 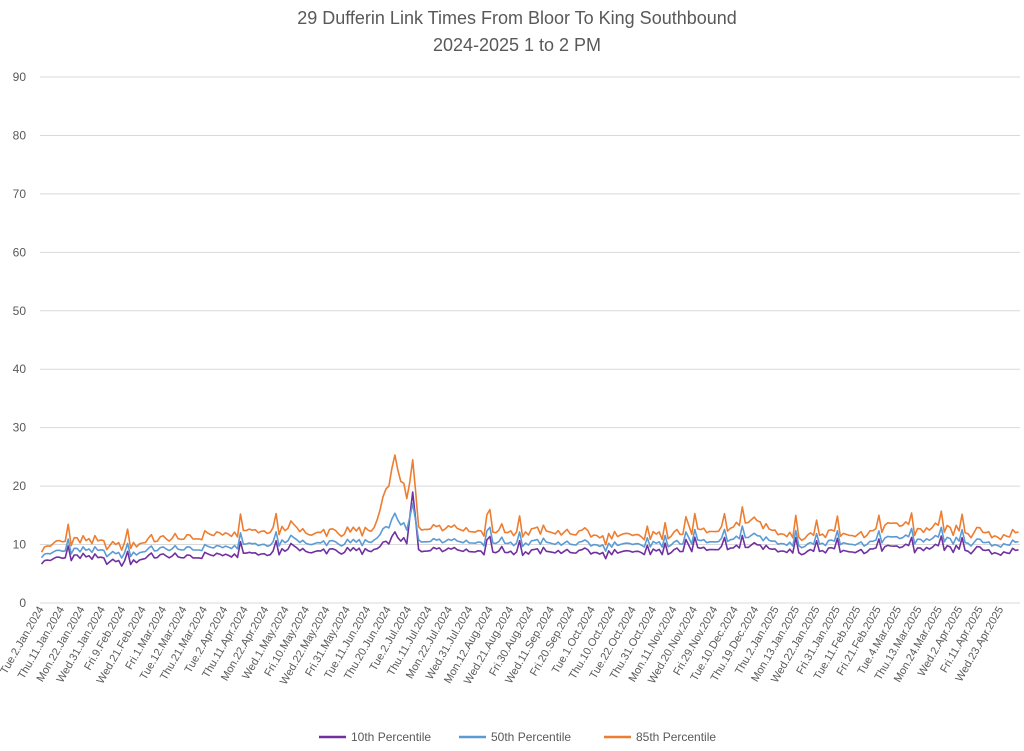 What do you see at coordinates (20, 340) in the screenshot?
I see `y-axis-ticks: 0 10 20 30 40 50 60 70 80 90` at bounding box center [20, 340].